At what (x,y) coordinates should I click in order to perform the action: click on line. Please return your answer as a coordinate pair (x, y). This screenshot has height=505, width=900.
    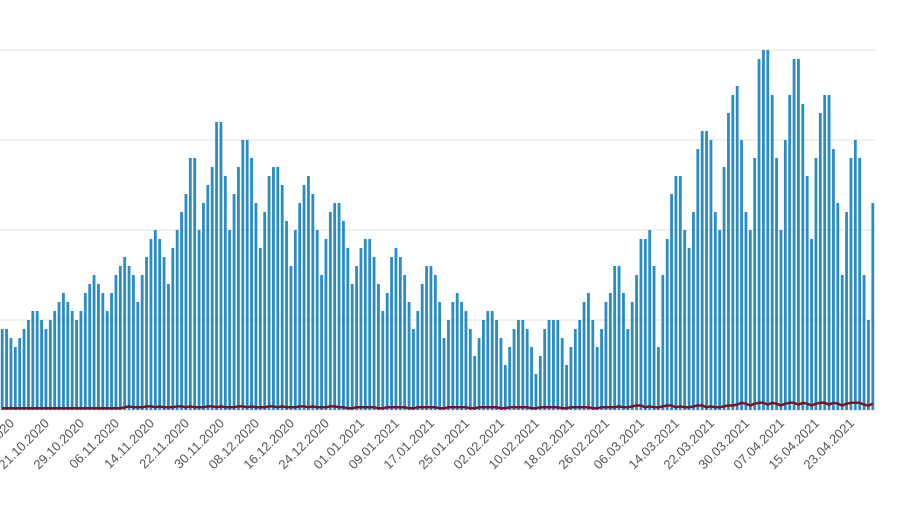
    Looking at the image, I should click on (438, 405).